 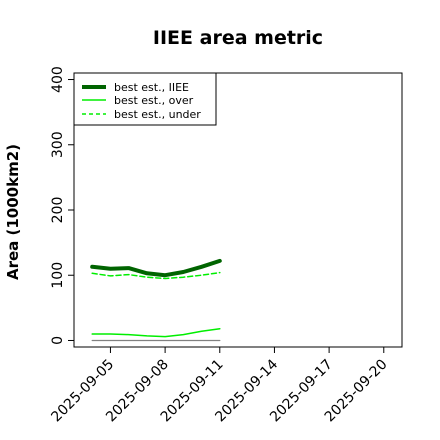 I want to click on series-layer, so click(x=156, y=300).